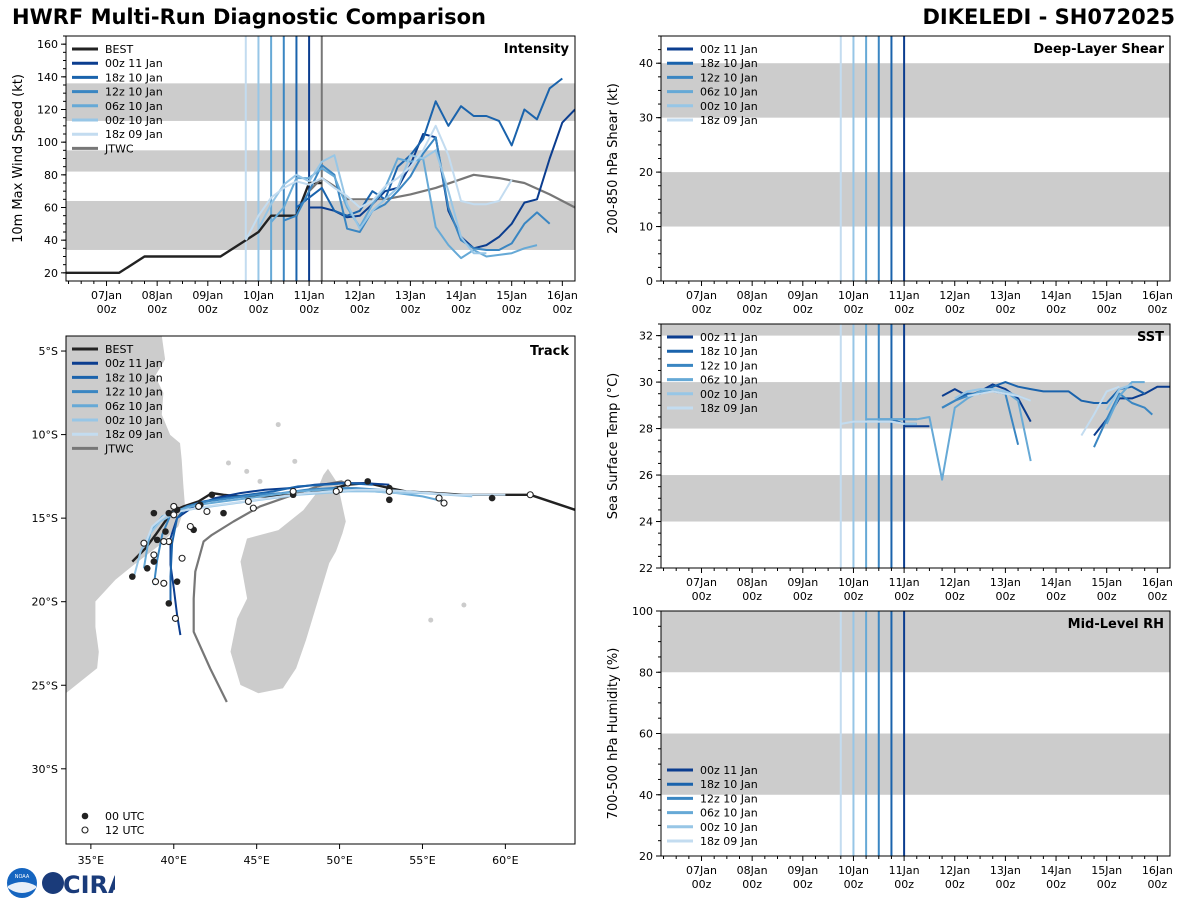  I want to click on sst-plot-area, so click(915, 446).